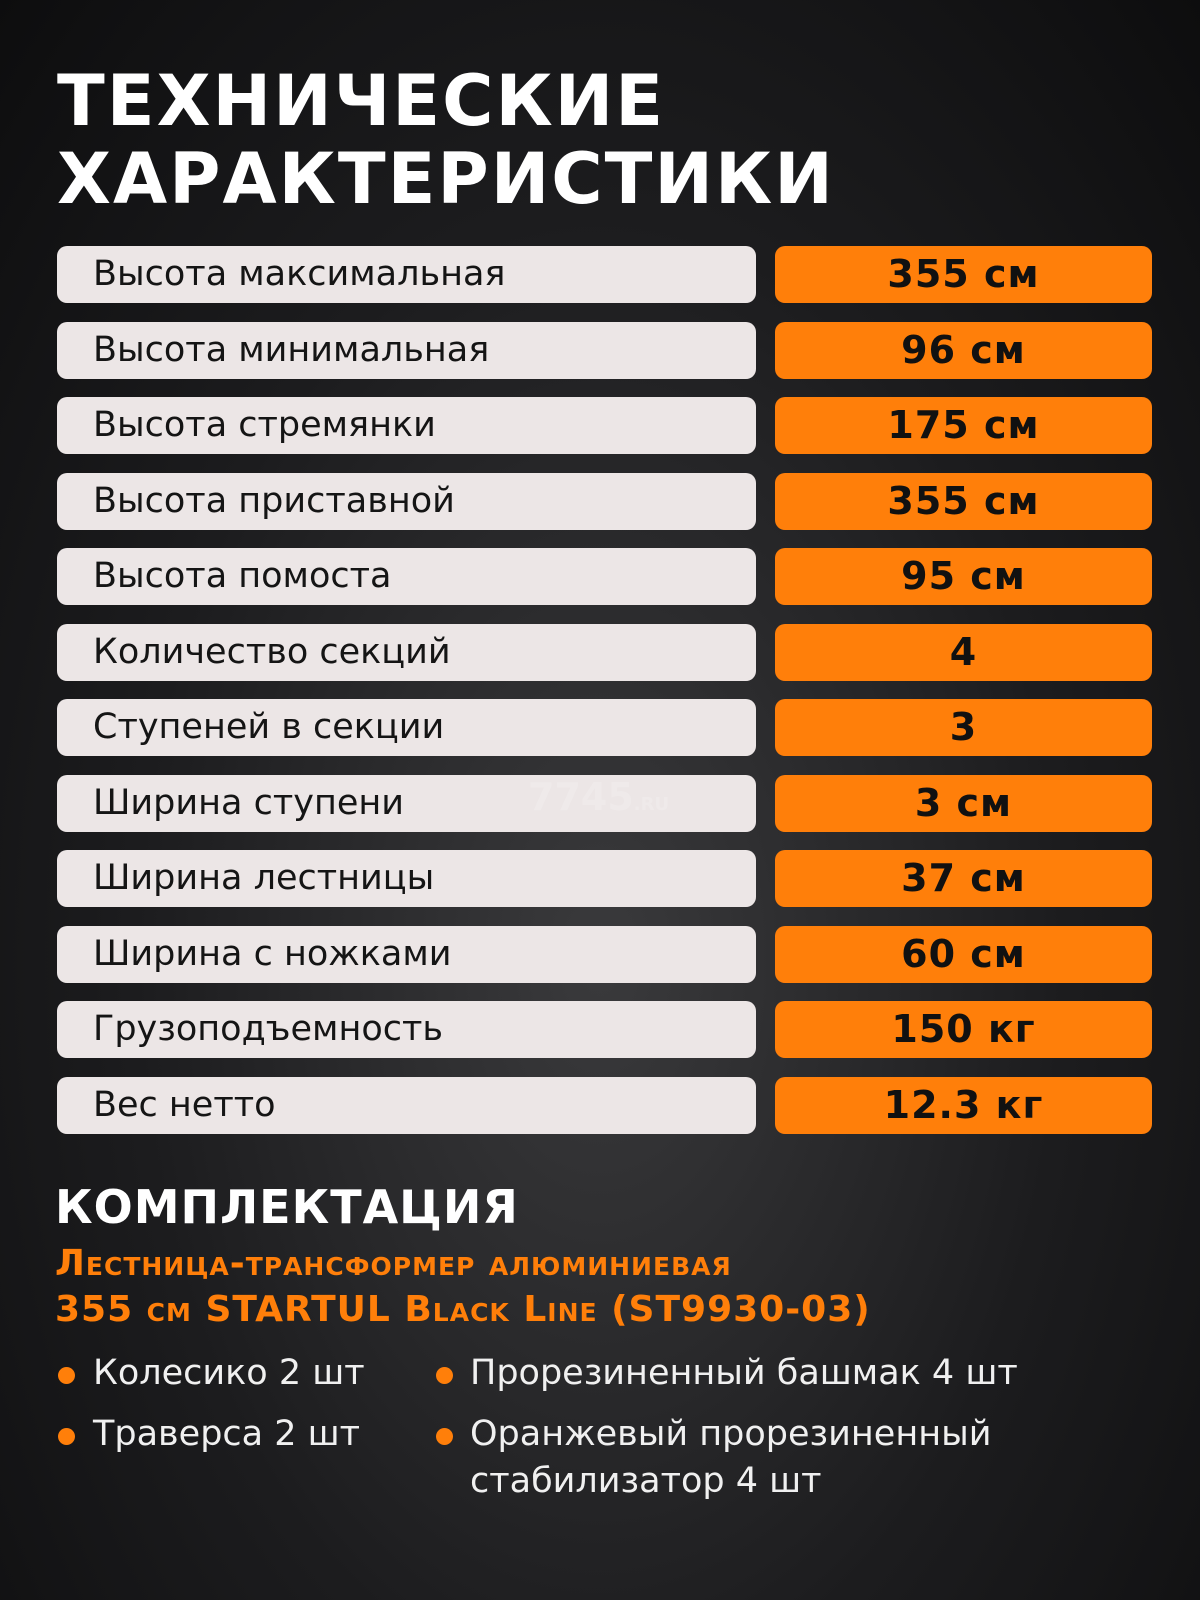 Image resolution: width=1200 pixels, height=1600 pixels. Describe the element at coordinates (406, 501) in the screenshot. I see `spec-label: Высота приставной` at that location.